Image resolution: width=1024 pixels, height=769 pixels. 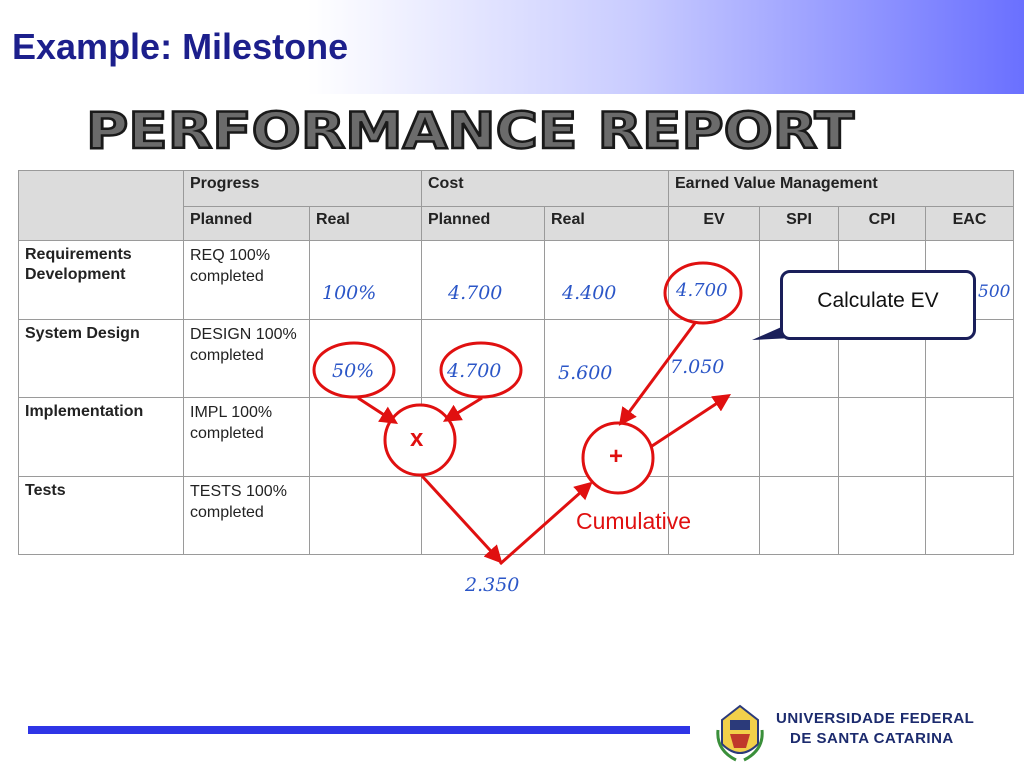 I want to click on university-crest-icon, so click(x=740, y=733).